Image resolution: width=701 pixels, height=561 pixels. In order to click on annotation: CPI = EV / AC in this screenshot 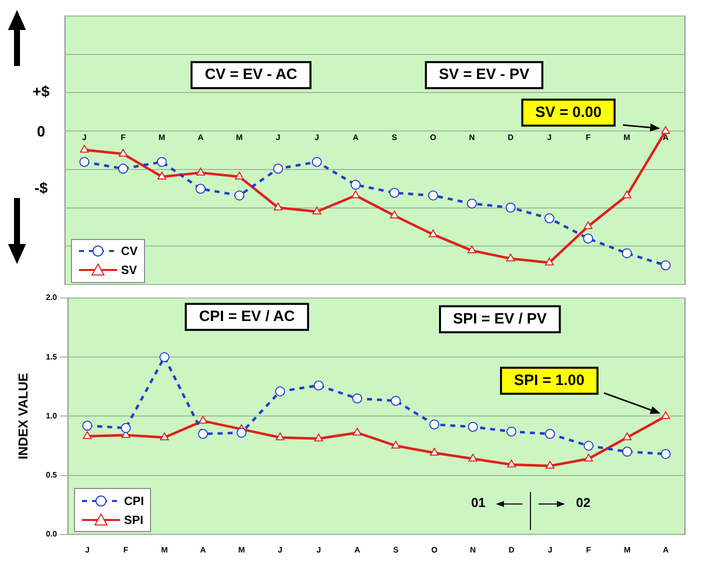, I will do `click(247, 317)`.